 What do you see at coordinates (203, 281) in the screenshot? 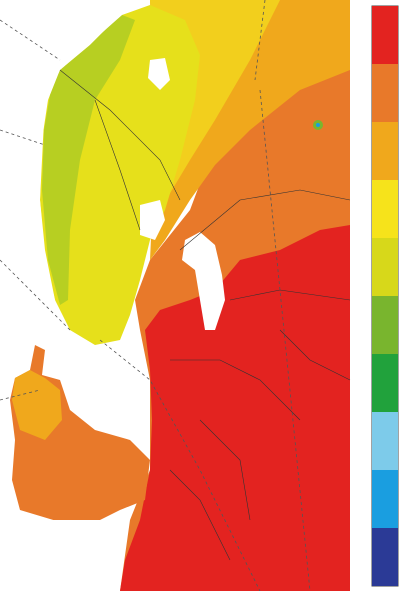
I see `sea-baltic` at bounding box center [203, 281].